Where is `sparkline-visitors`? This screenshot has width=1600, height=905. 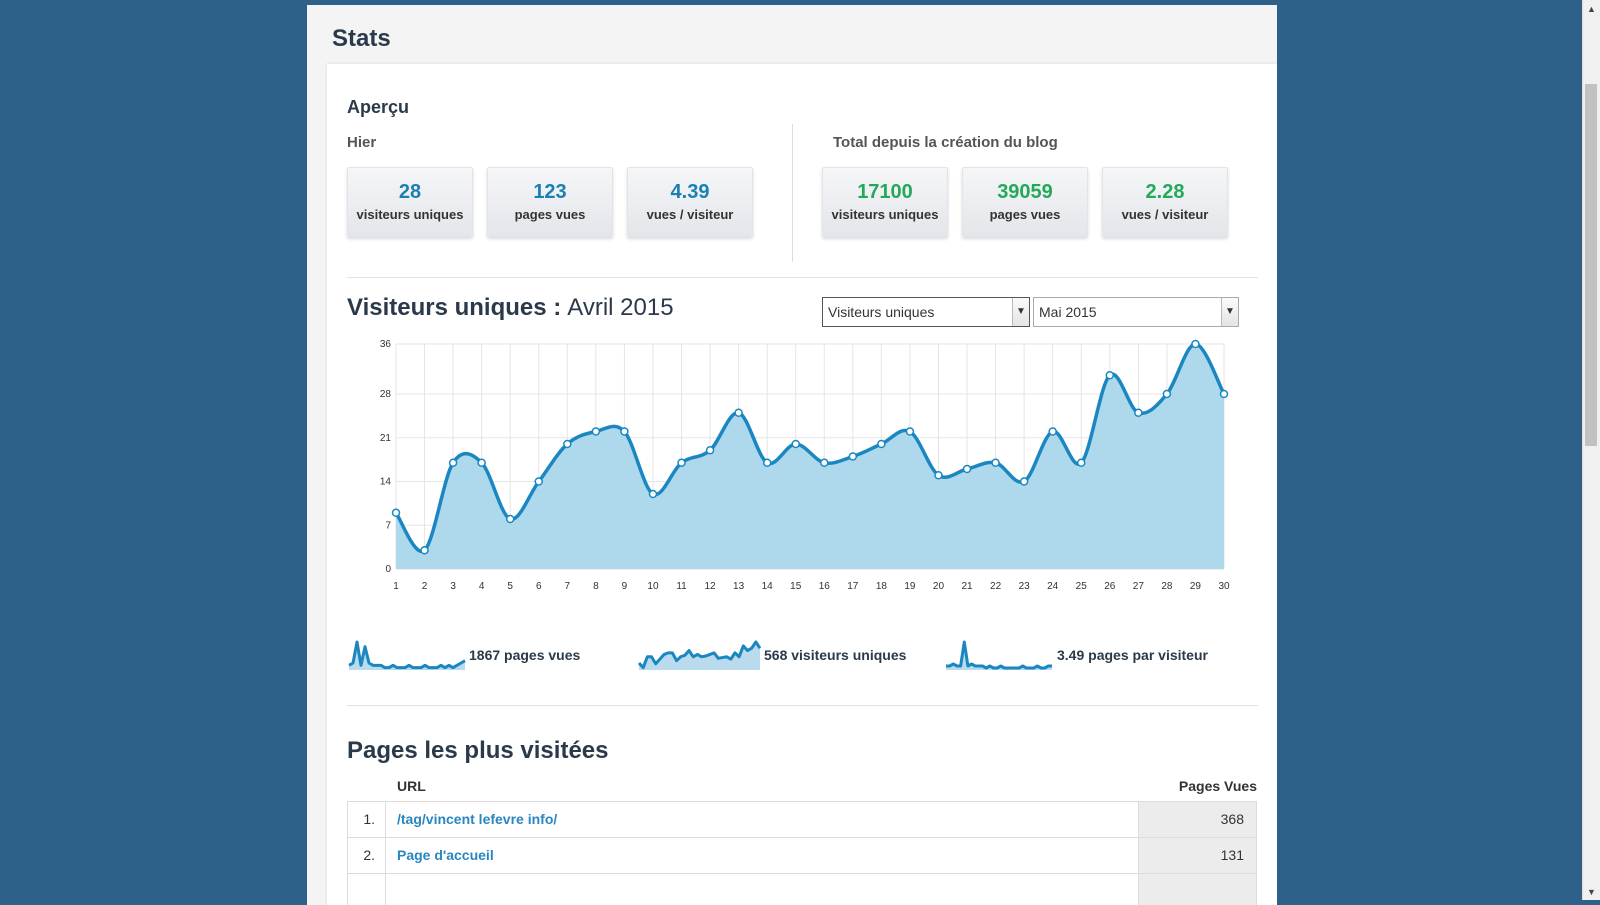 sparkline-visitors is located at coordinates (699, 655).